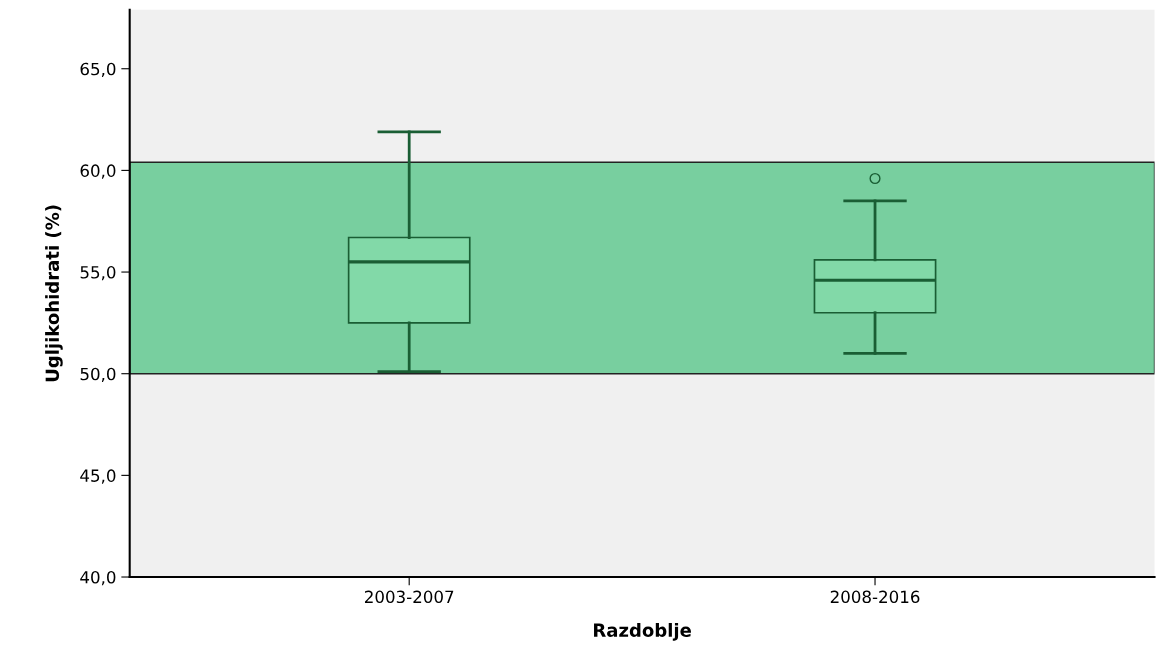  Describe the element at coordinates (98, 70) in the screenshot. I see `y-tick-label: 65,0` at that location.